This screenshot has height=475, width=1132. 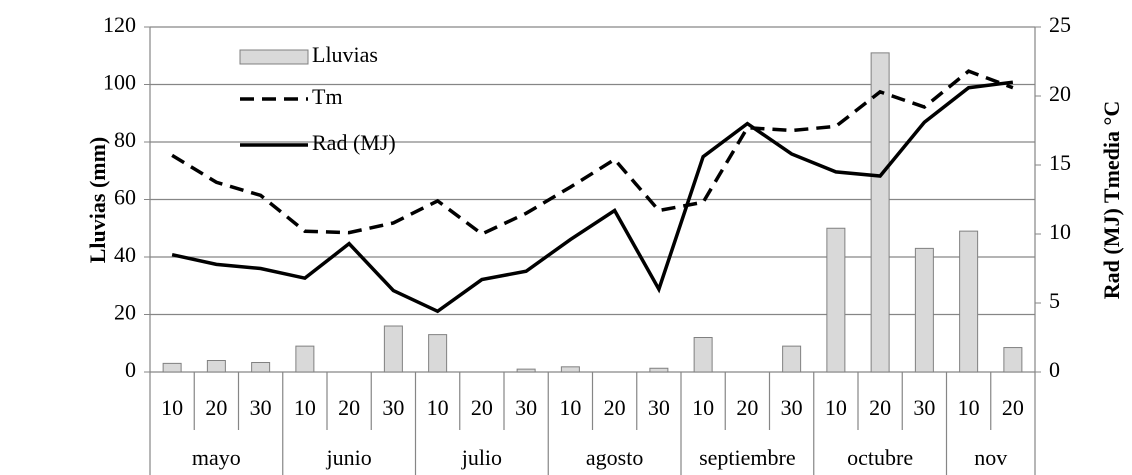 I want to click on y2-tick-label: 20, so click(x=1060, y=93).